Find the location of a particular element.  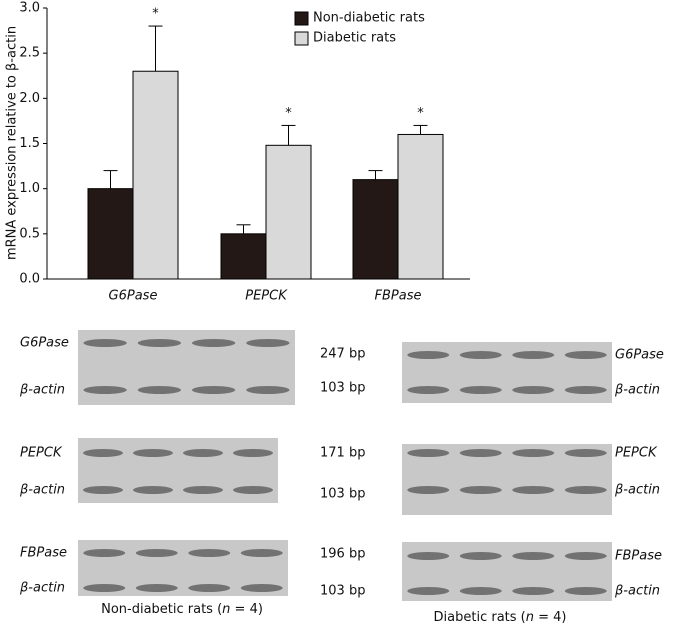

caption-text: Diabetic rats ( is located at coordinates (480, 617).